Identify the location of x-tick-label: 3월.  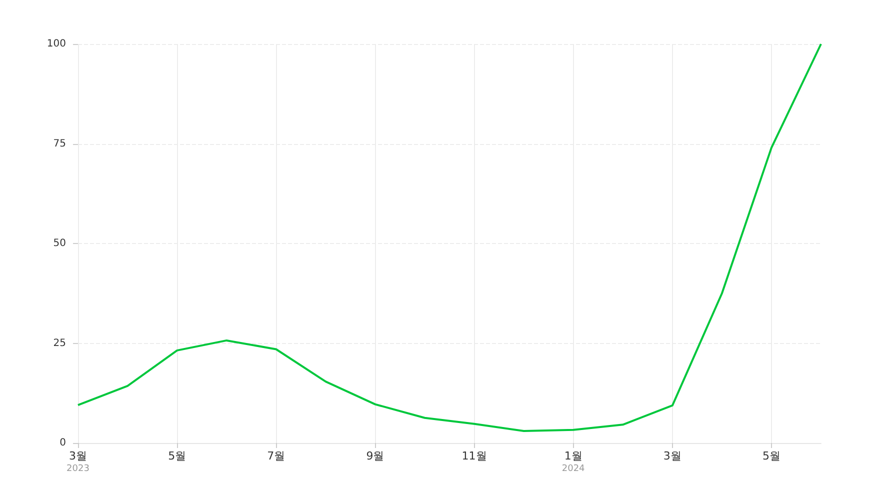
(672, 456).